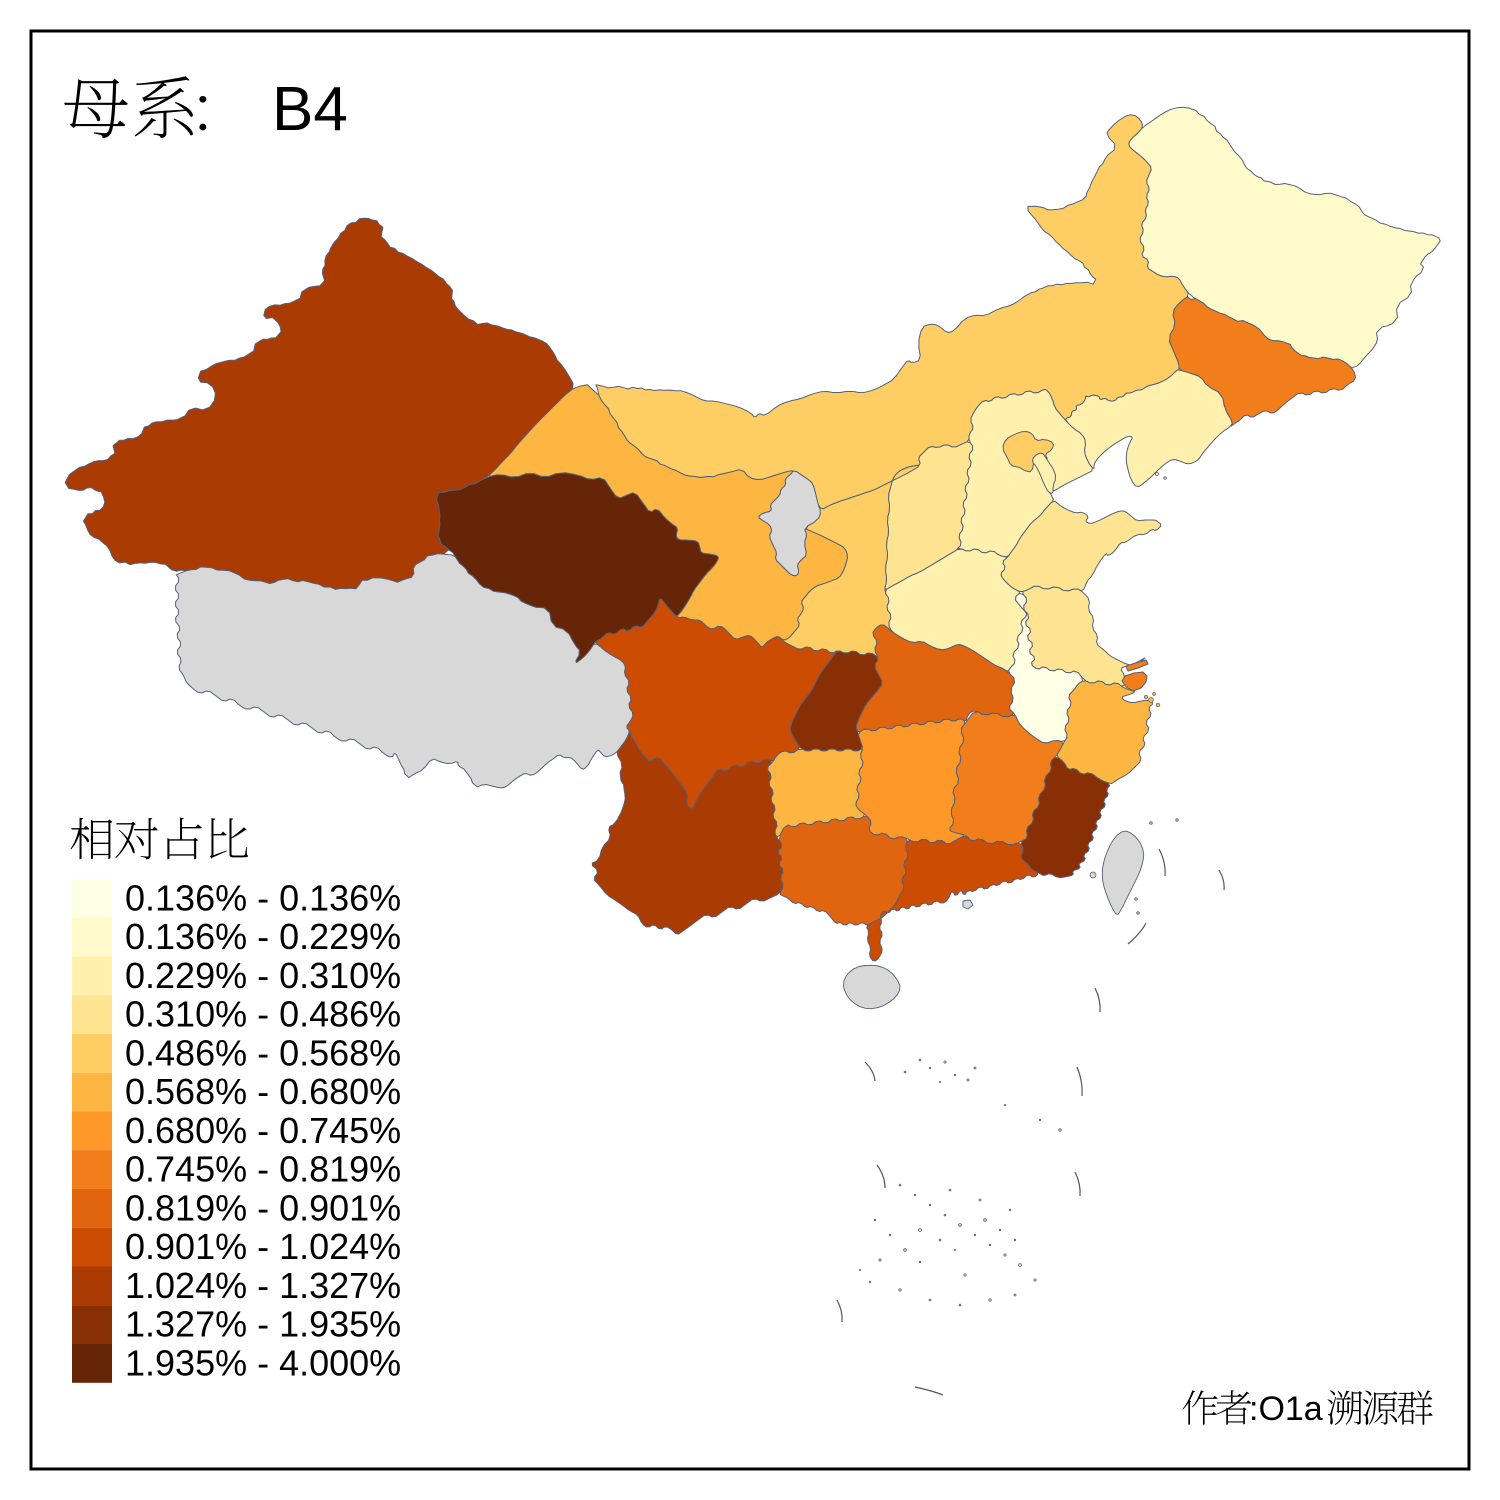  I want to click on svg-text: 0.136% - 0.229%, so click(263, 936).